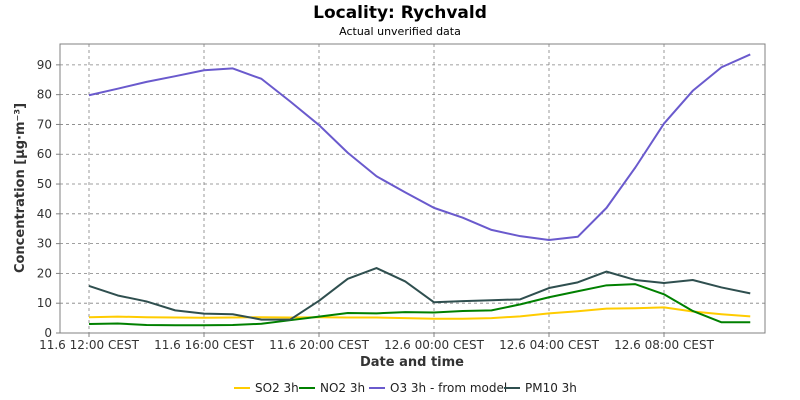 Image resolution: width=800 pixels, height=400 pixels. I want to click on y-tick-label: 40, so click(44, 214).